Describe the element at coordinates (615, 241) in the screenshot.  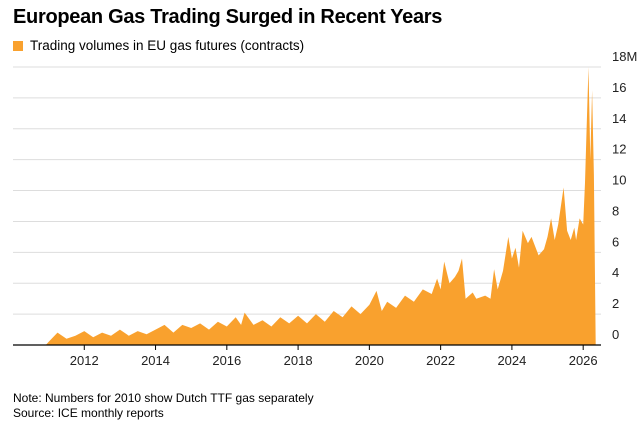
I see `y-tick-label: 6` at that location.